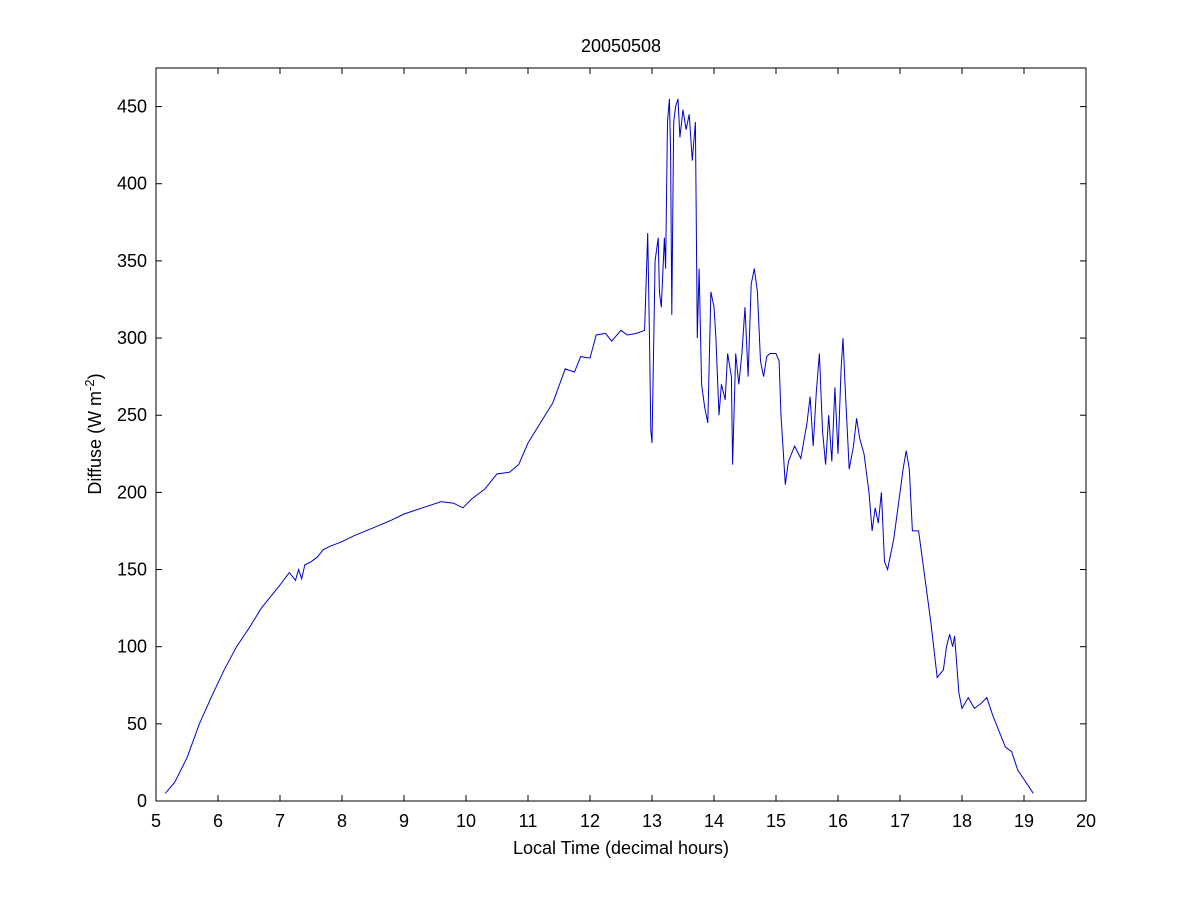 The image size is (1200, 900). Describe the element at coordinates (137, 724) in the screenshot. I see `y-tick-label: 50` at that location.